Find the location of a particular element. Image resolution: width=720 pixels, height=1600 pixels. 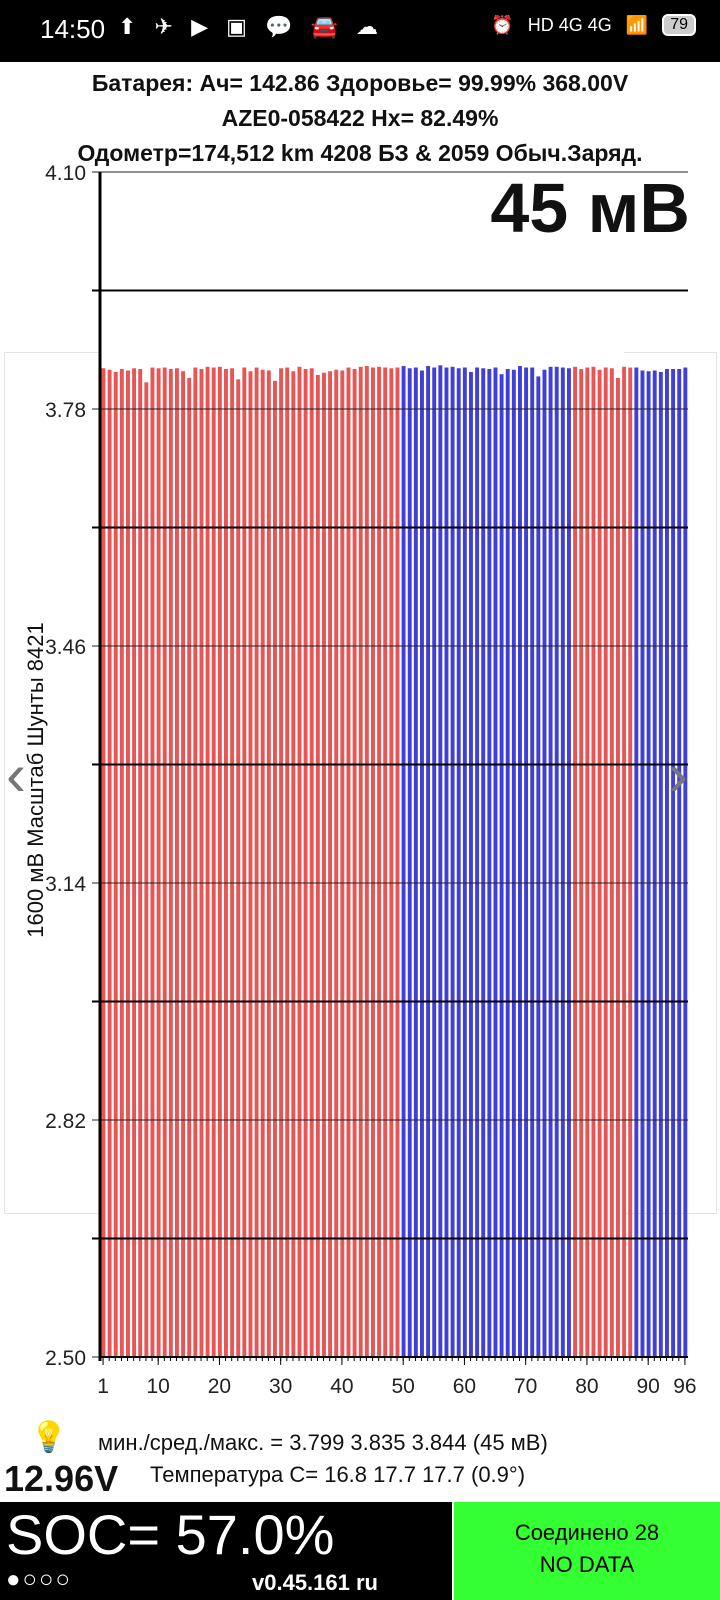

y-tick-label: 3.14 is located at coordinates (65, 884).